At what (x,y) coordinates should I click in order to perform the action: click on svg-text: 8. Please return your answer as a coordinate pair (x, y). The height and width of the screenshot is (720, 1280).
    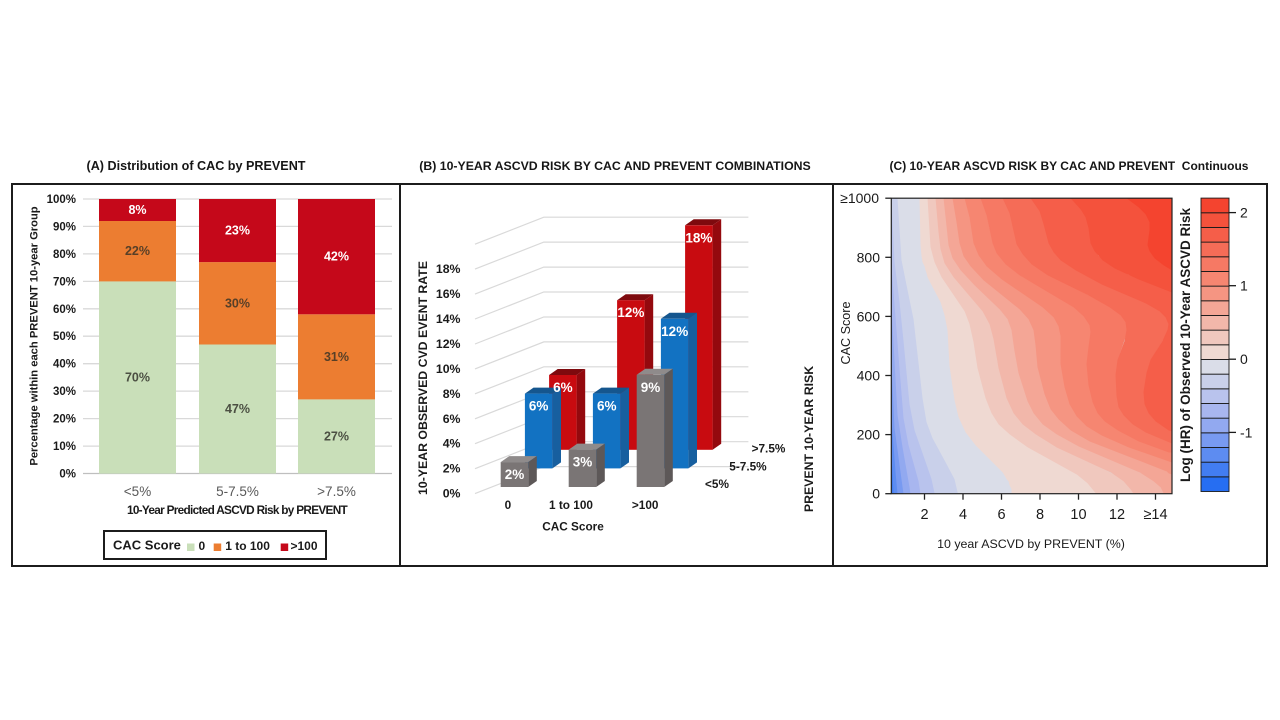
    Looking at the image, I should click on (1040, 515).